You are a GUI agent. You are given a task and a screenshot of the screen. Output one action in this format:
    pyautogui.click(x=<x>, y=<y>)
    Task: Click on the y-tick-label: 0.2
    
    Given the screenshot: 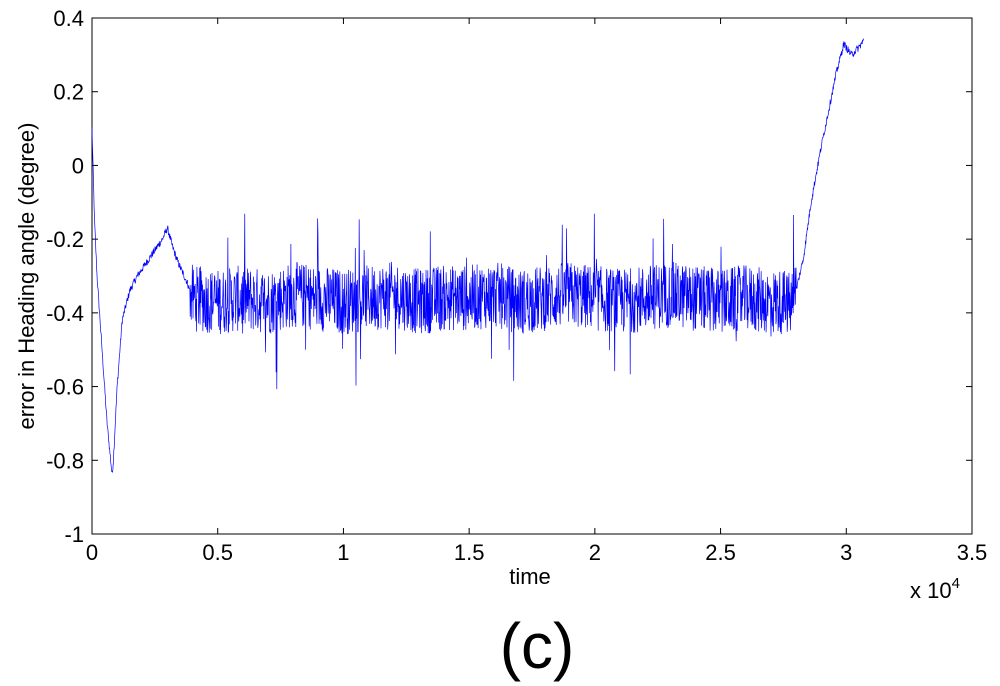 What is the action you would take?
    pyautogui.click(x=68, y=92)
    